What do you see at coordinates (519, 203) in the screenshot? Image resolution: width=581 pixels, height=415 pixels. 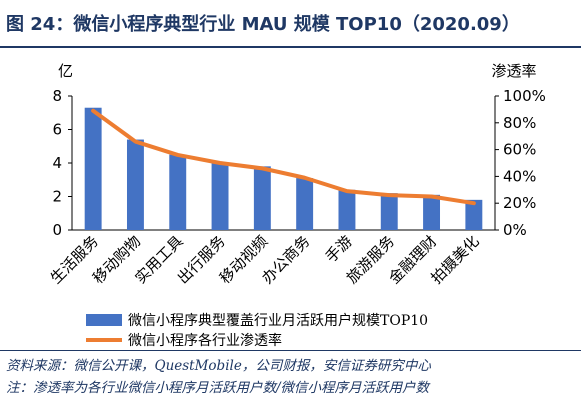 I see `right-axis-tick-label: 20%` at bounding box center [519, 203].